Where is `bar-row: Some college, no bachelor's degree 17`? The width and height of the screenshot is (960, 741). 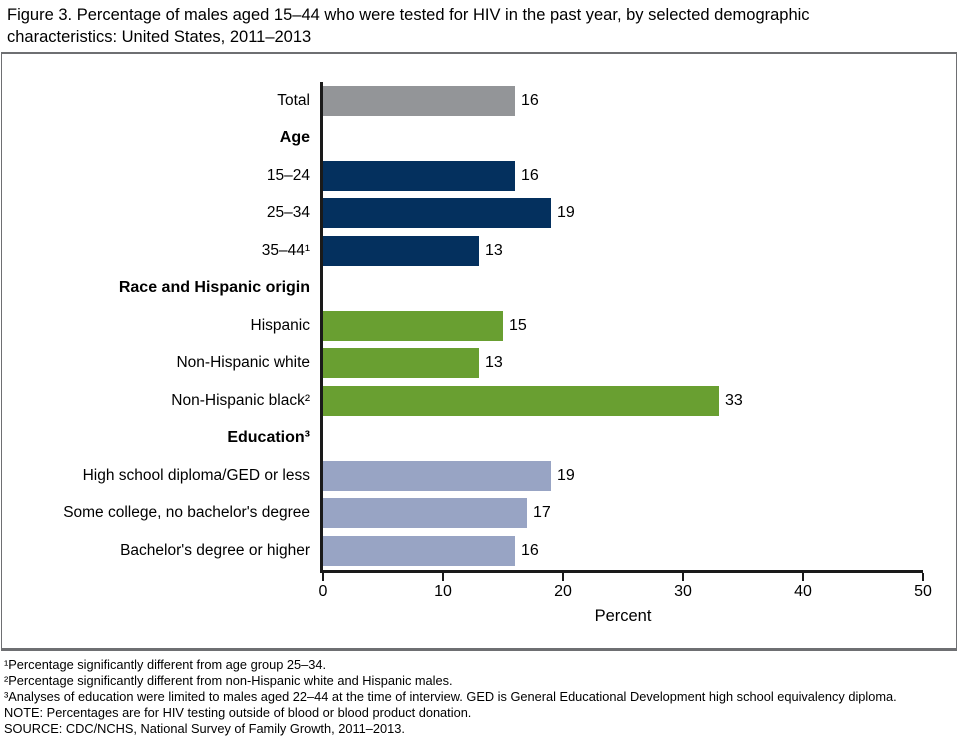
bar-row: Some college, no bachelor's degree 17 is located at coordinates (479, 514).